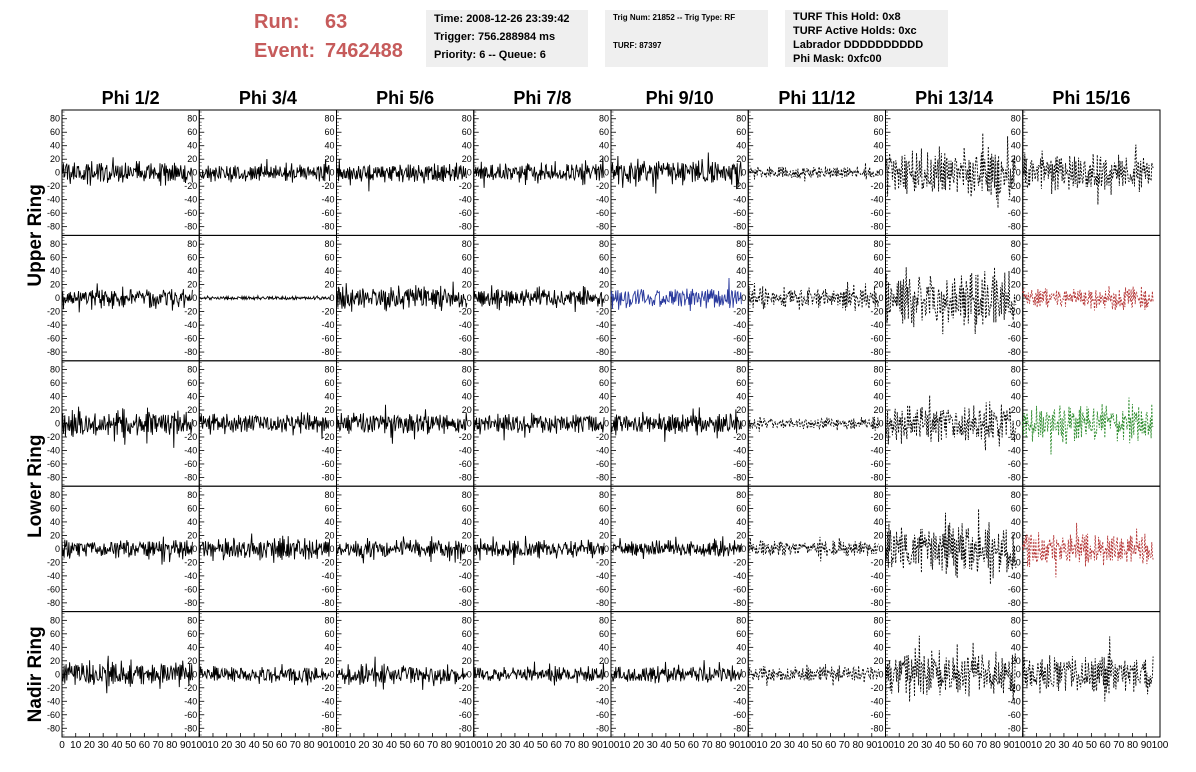 Image resolution: width=1196 pixels, height=772 pixels. I want to click on waveform-r4-c8, so click(1088, 550).